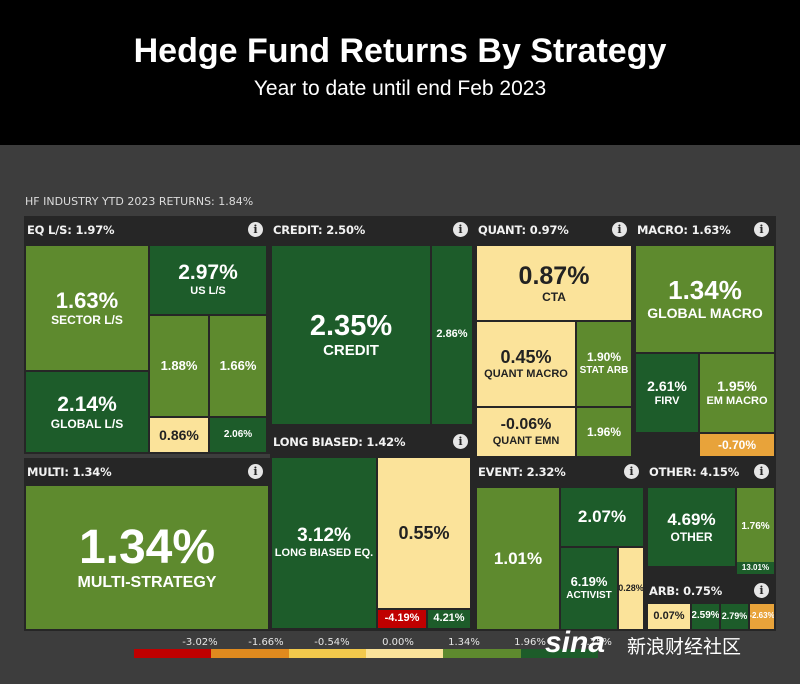 This screenshot has width=800, height=684. Describe the element at coordinates (589, 588) in the screenshot. I see `tile-event-activist: 6.19% ACTIVIST` at that location.